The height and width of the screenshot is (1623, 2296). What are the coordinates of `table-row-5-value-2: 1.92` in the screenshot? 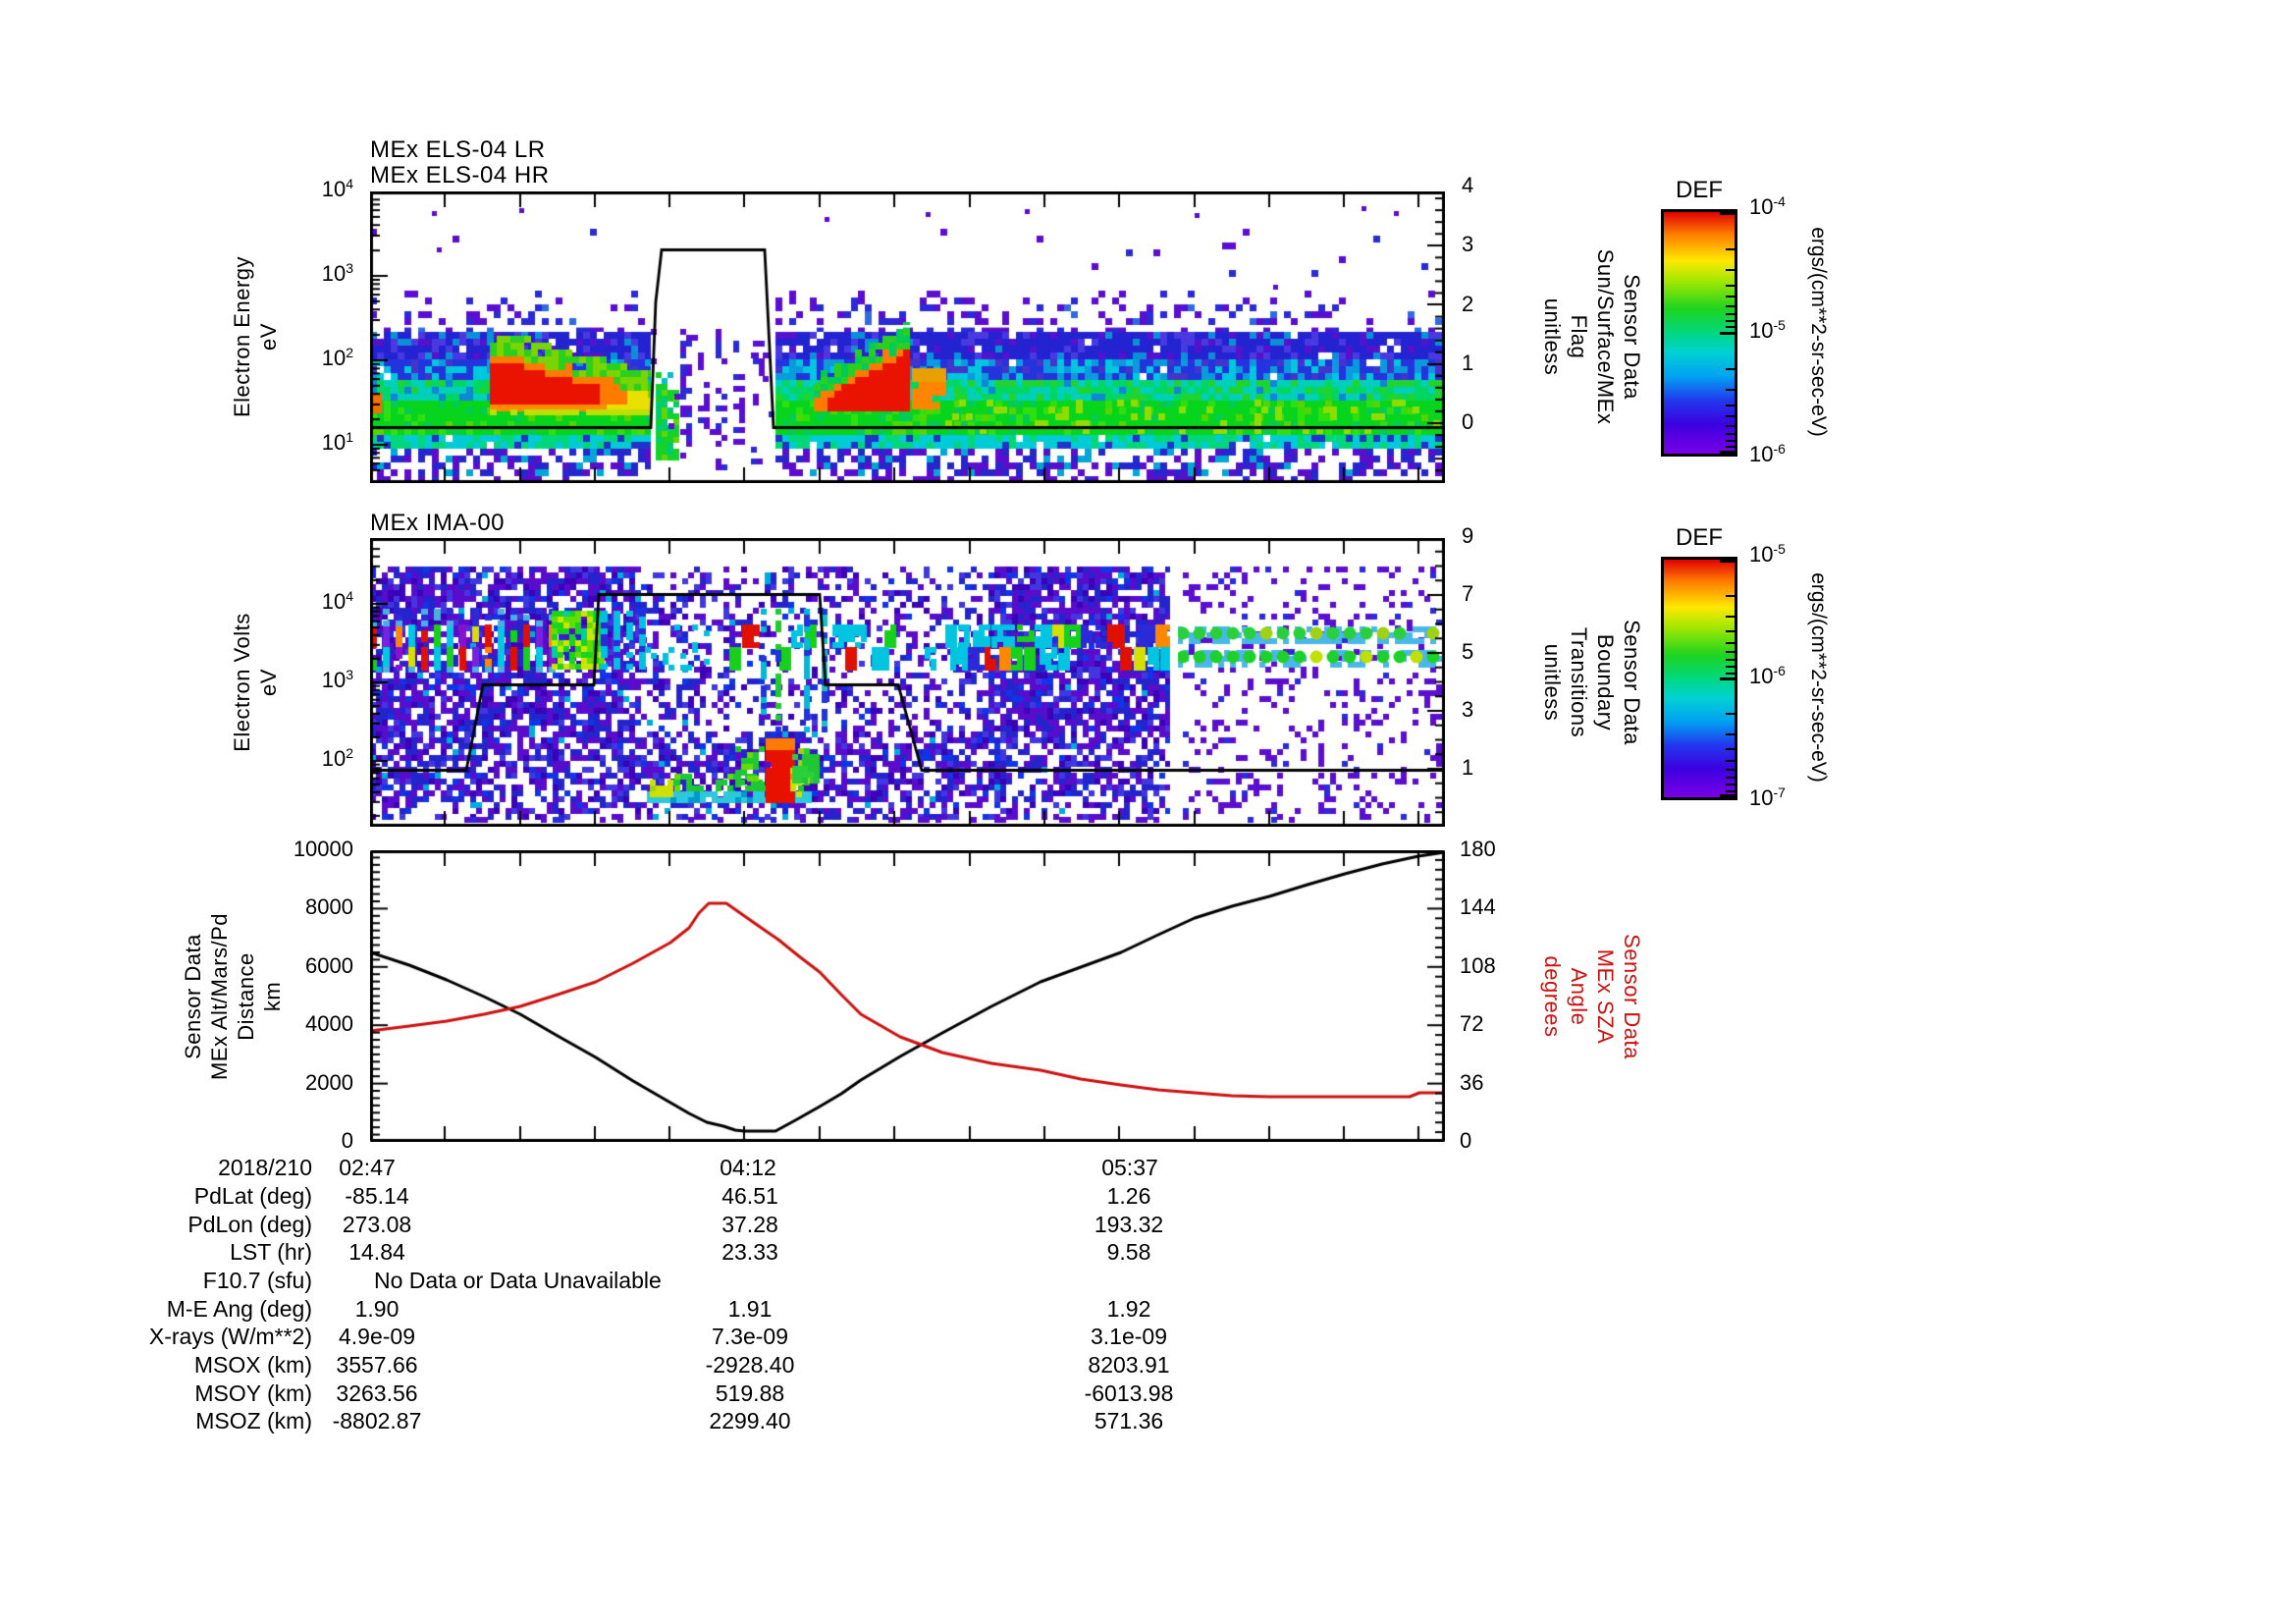 It's located at (1128, 1309).